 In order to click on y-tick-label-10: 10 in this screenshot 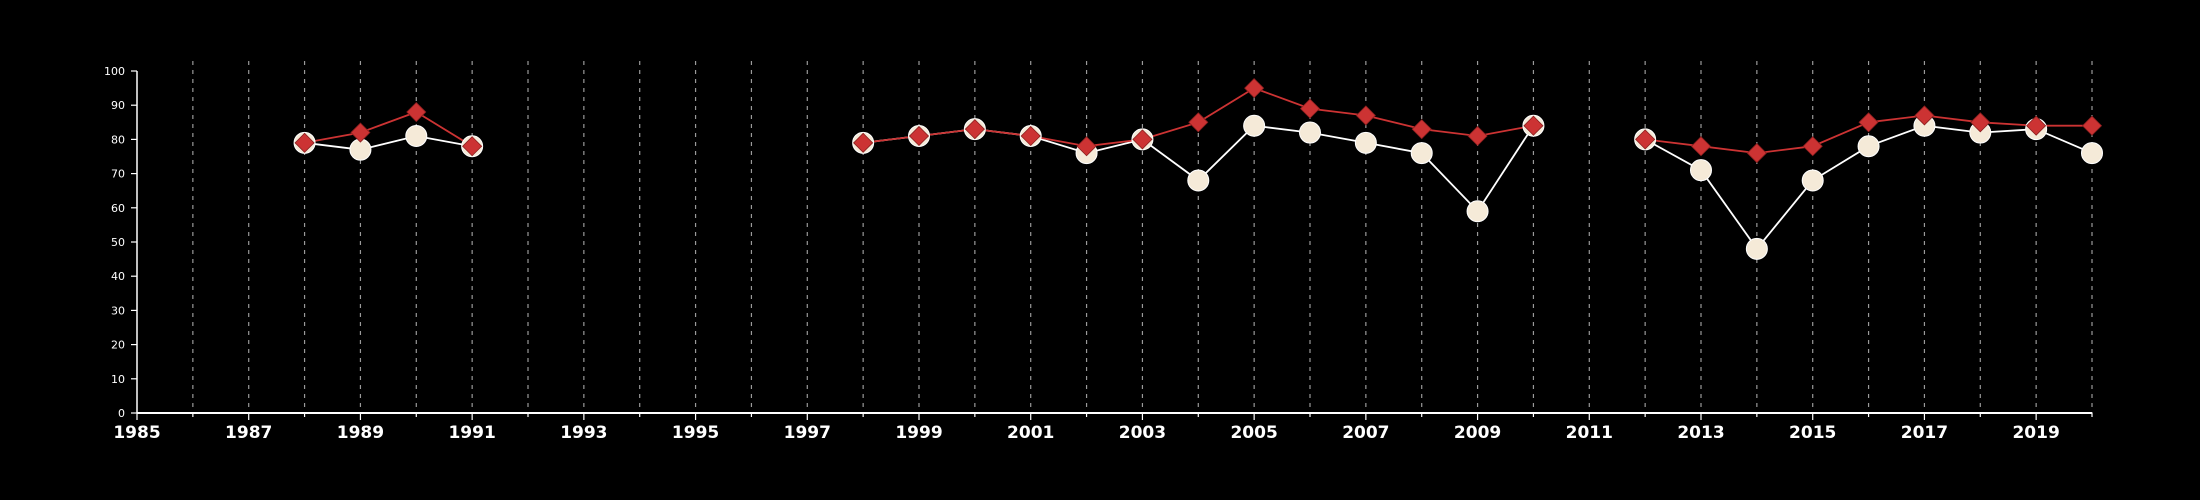, I will do `click(118, 379)`.